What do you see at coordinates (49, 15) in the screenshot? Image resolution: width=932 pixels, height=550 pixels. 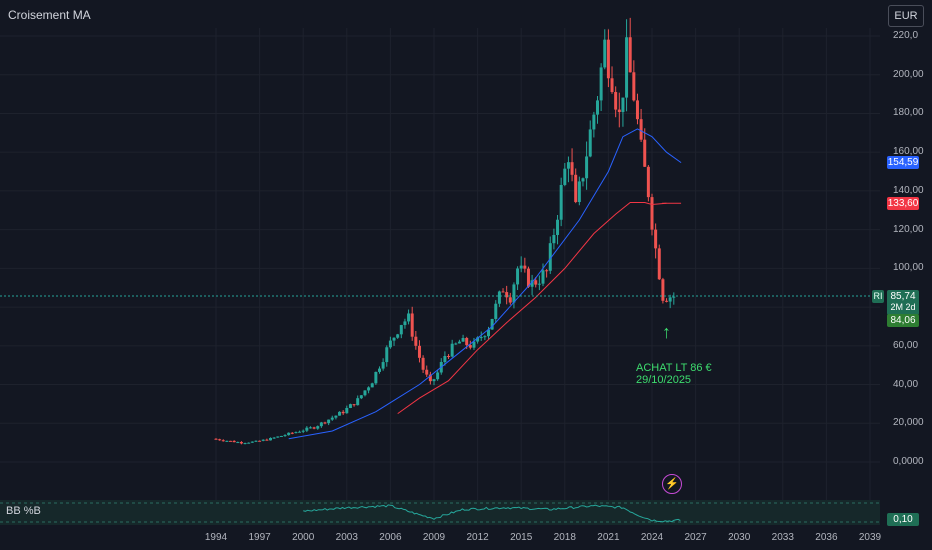 I see `indicator-title: Croisement MA` at bounding box center [49, 15].